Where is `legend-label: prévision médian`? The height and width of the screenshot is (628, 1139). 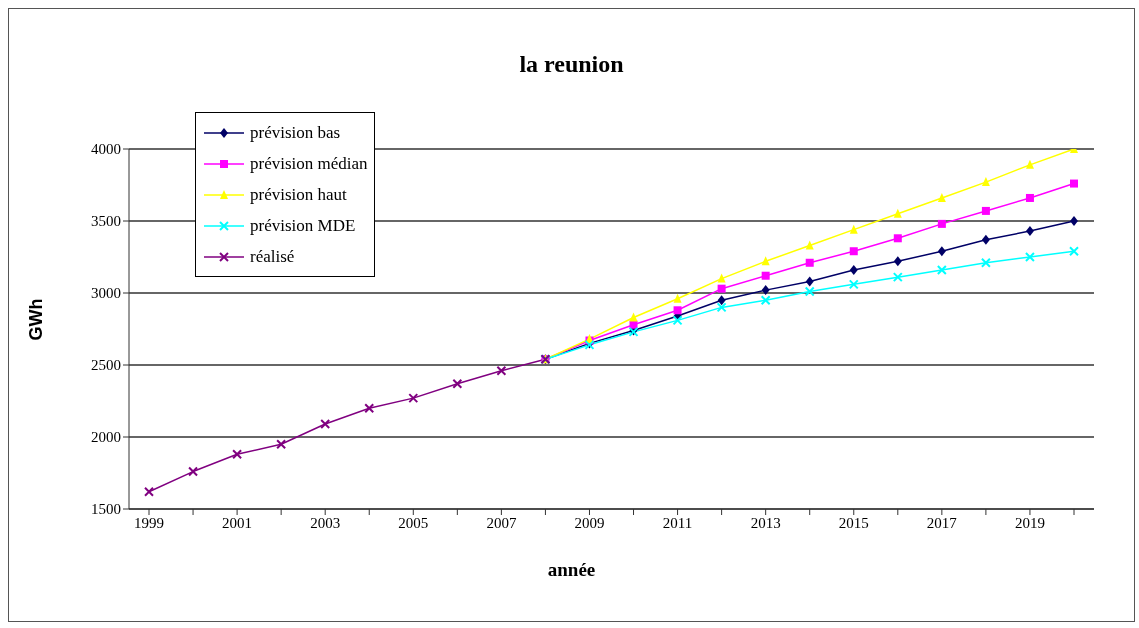
legend-label: prévision médian is located at coordinates (309, 163).